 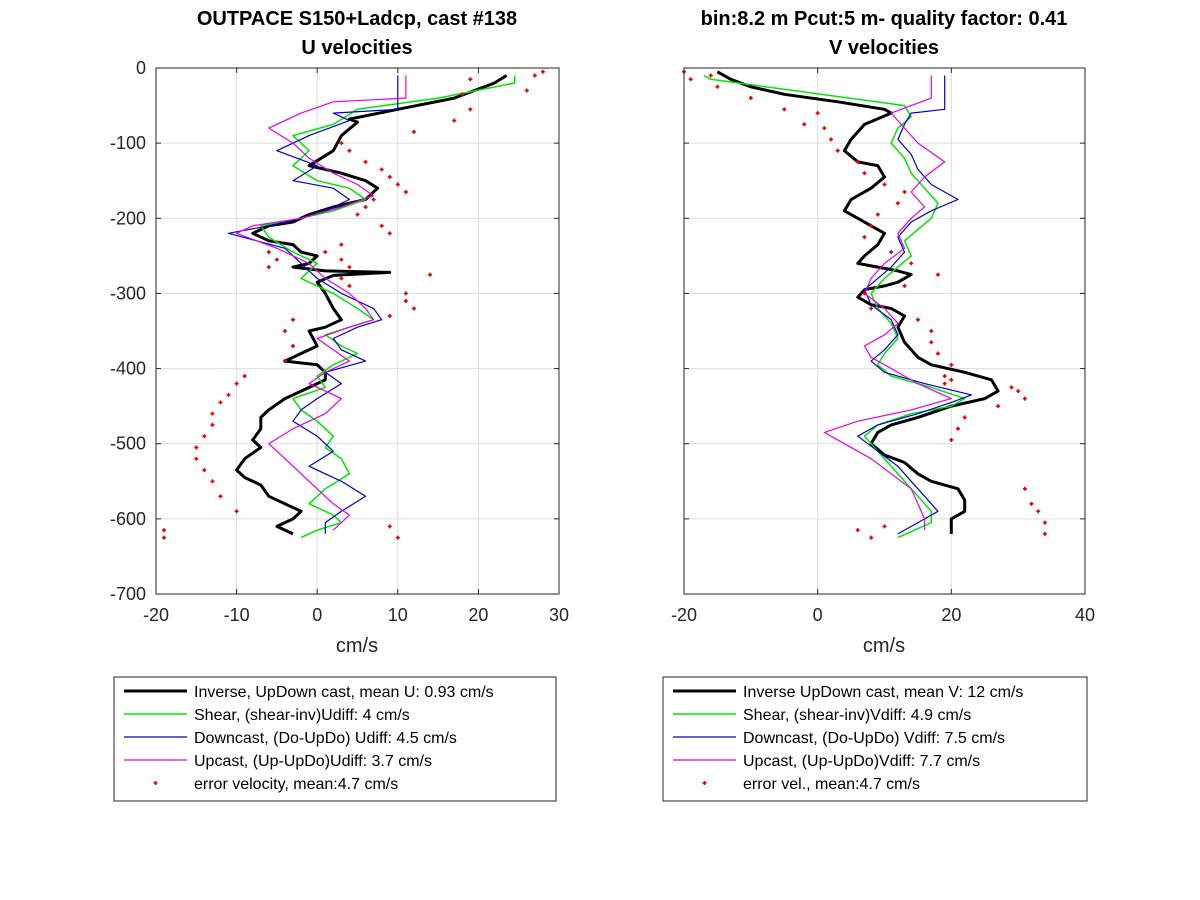 What do you see at coordinates (317, 615) in the screenshot?
I see `u-x-tick-label: 0` at bounding box center [317, 615].